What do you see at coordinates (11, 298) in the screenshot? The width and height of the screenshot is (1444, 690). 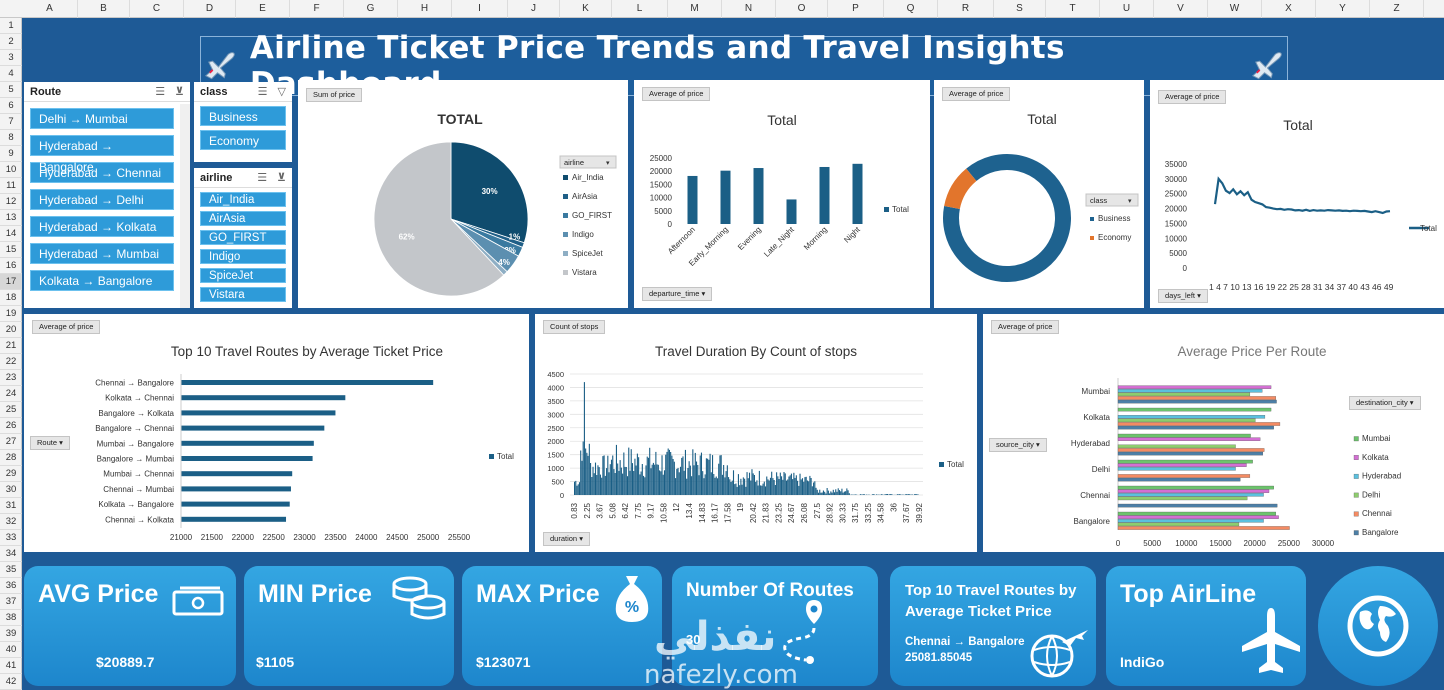 I see `row-header-18: 18` at bounding box center [11, 298].